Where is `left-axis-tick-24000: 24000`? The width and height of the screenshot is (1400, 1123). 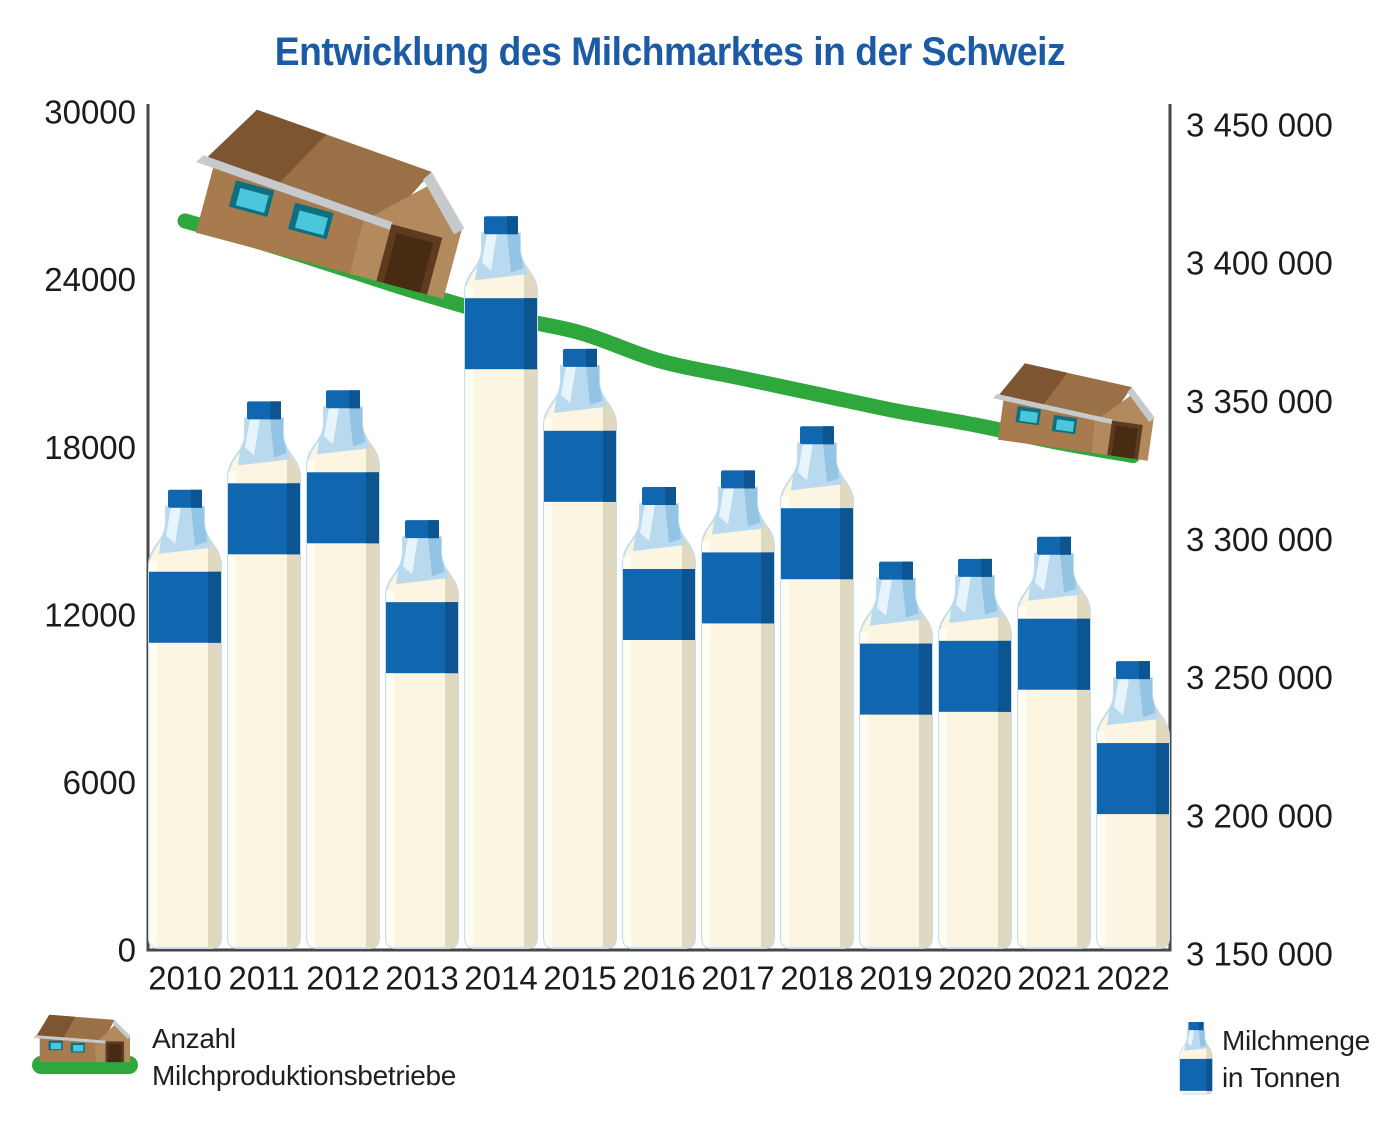 left-axis-tick-24000: 24000 is located at coordinates (90, 279).